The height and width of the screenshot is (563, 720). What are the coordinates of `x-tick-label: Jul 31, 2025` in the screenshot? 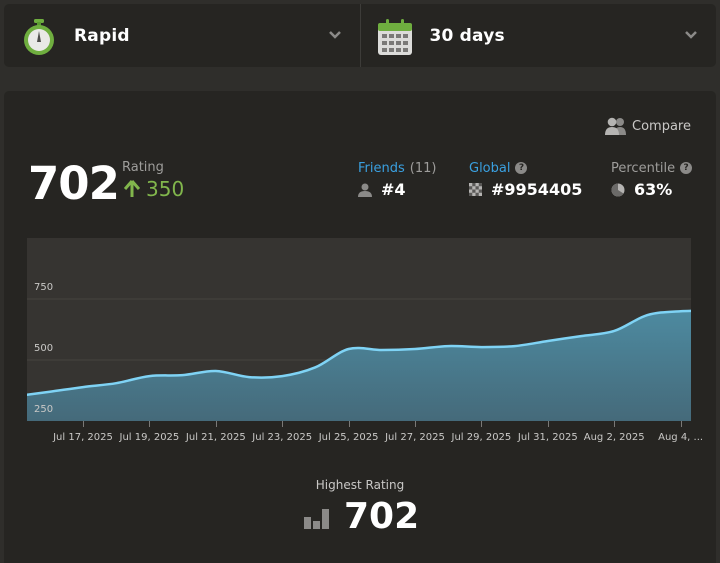 It's located at (547, 437).